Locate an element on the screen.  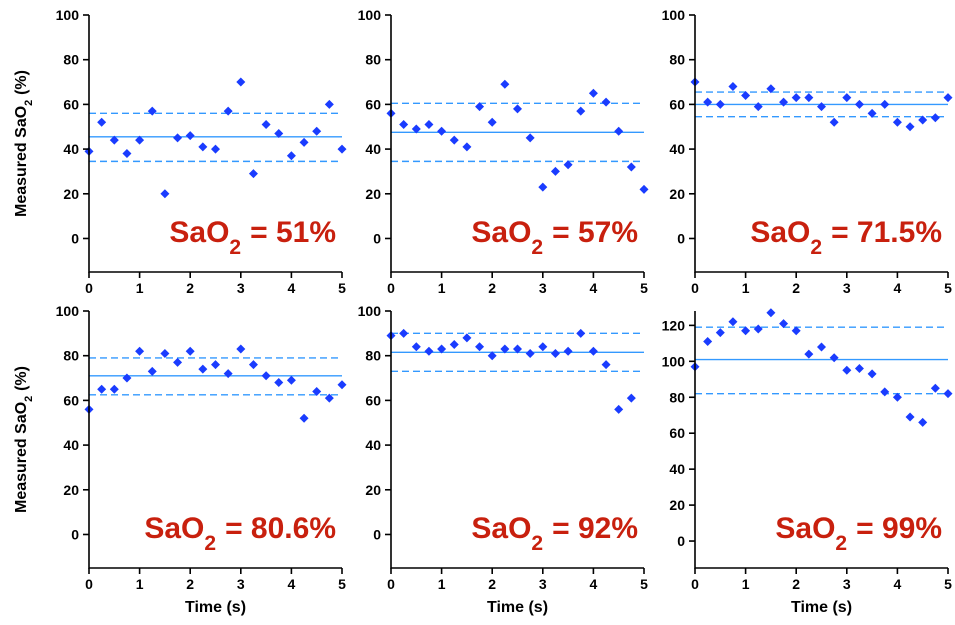
annotation-rest: = 57% is located at coordinates (595, 232).